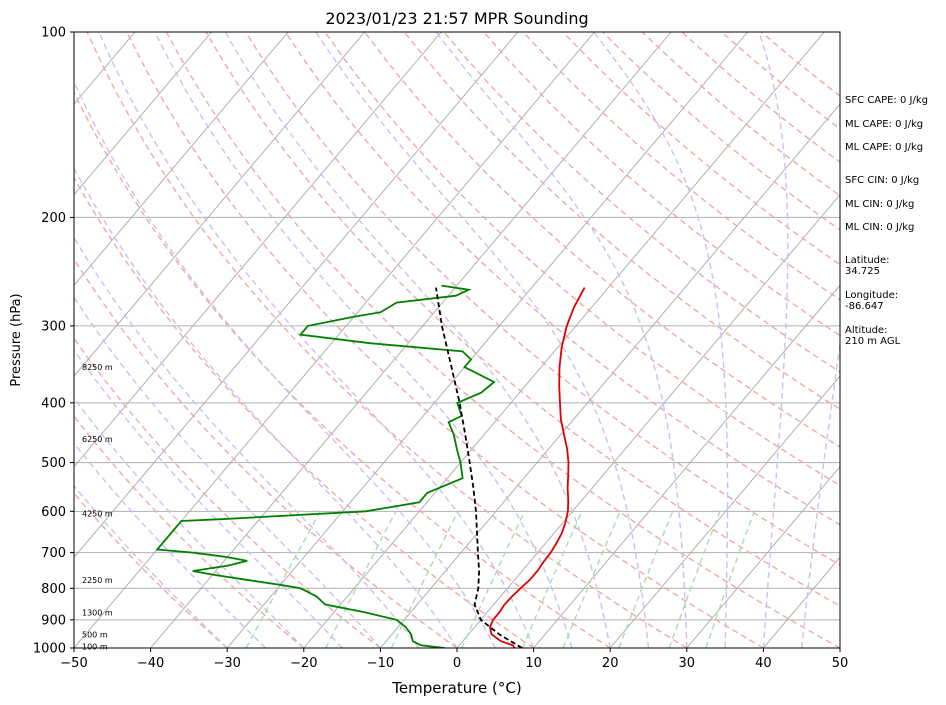 The height and width of the screenshot is (705, 946). I want to click on stat-ml-cape: ML CAPE: 0 J/kg, so click(884, 124).